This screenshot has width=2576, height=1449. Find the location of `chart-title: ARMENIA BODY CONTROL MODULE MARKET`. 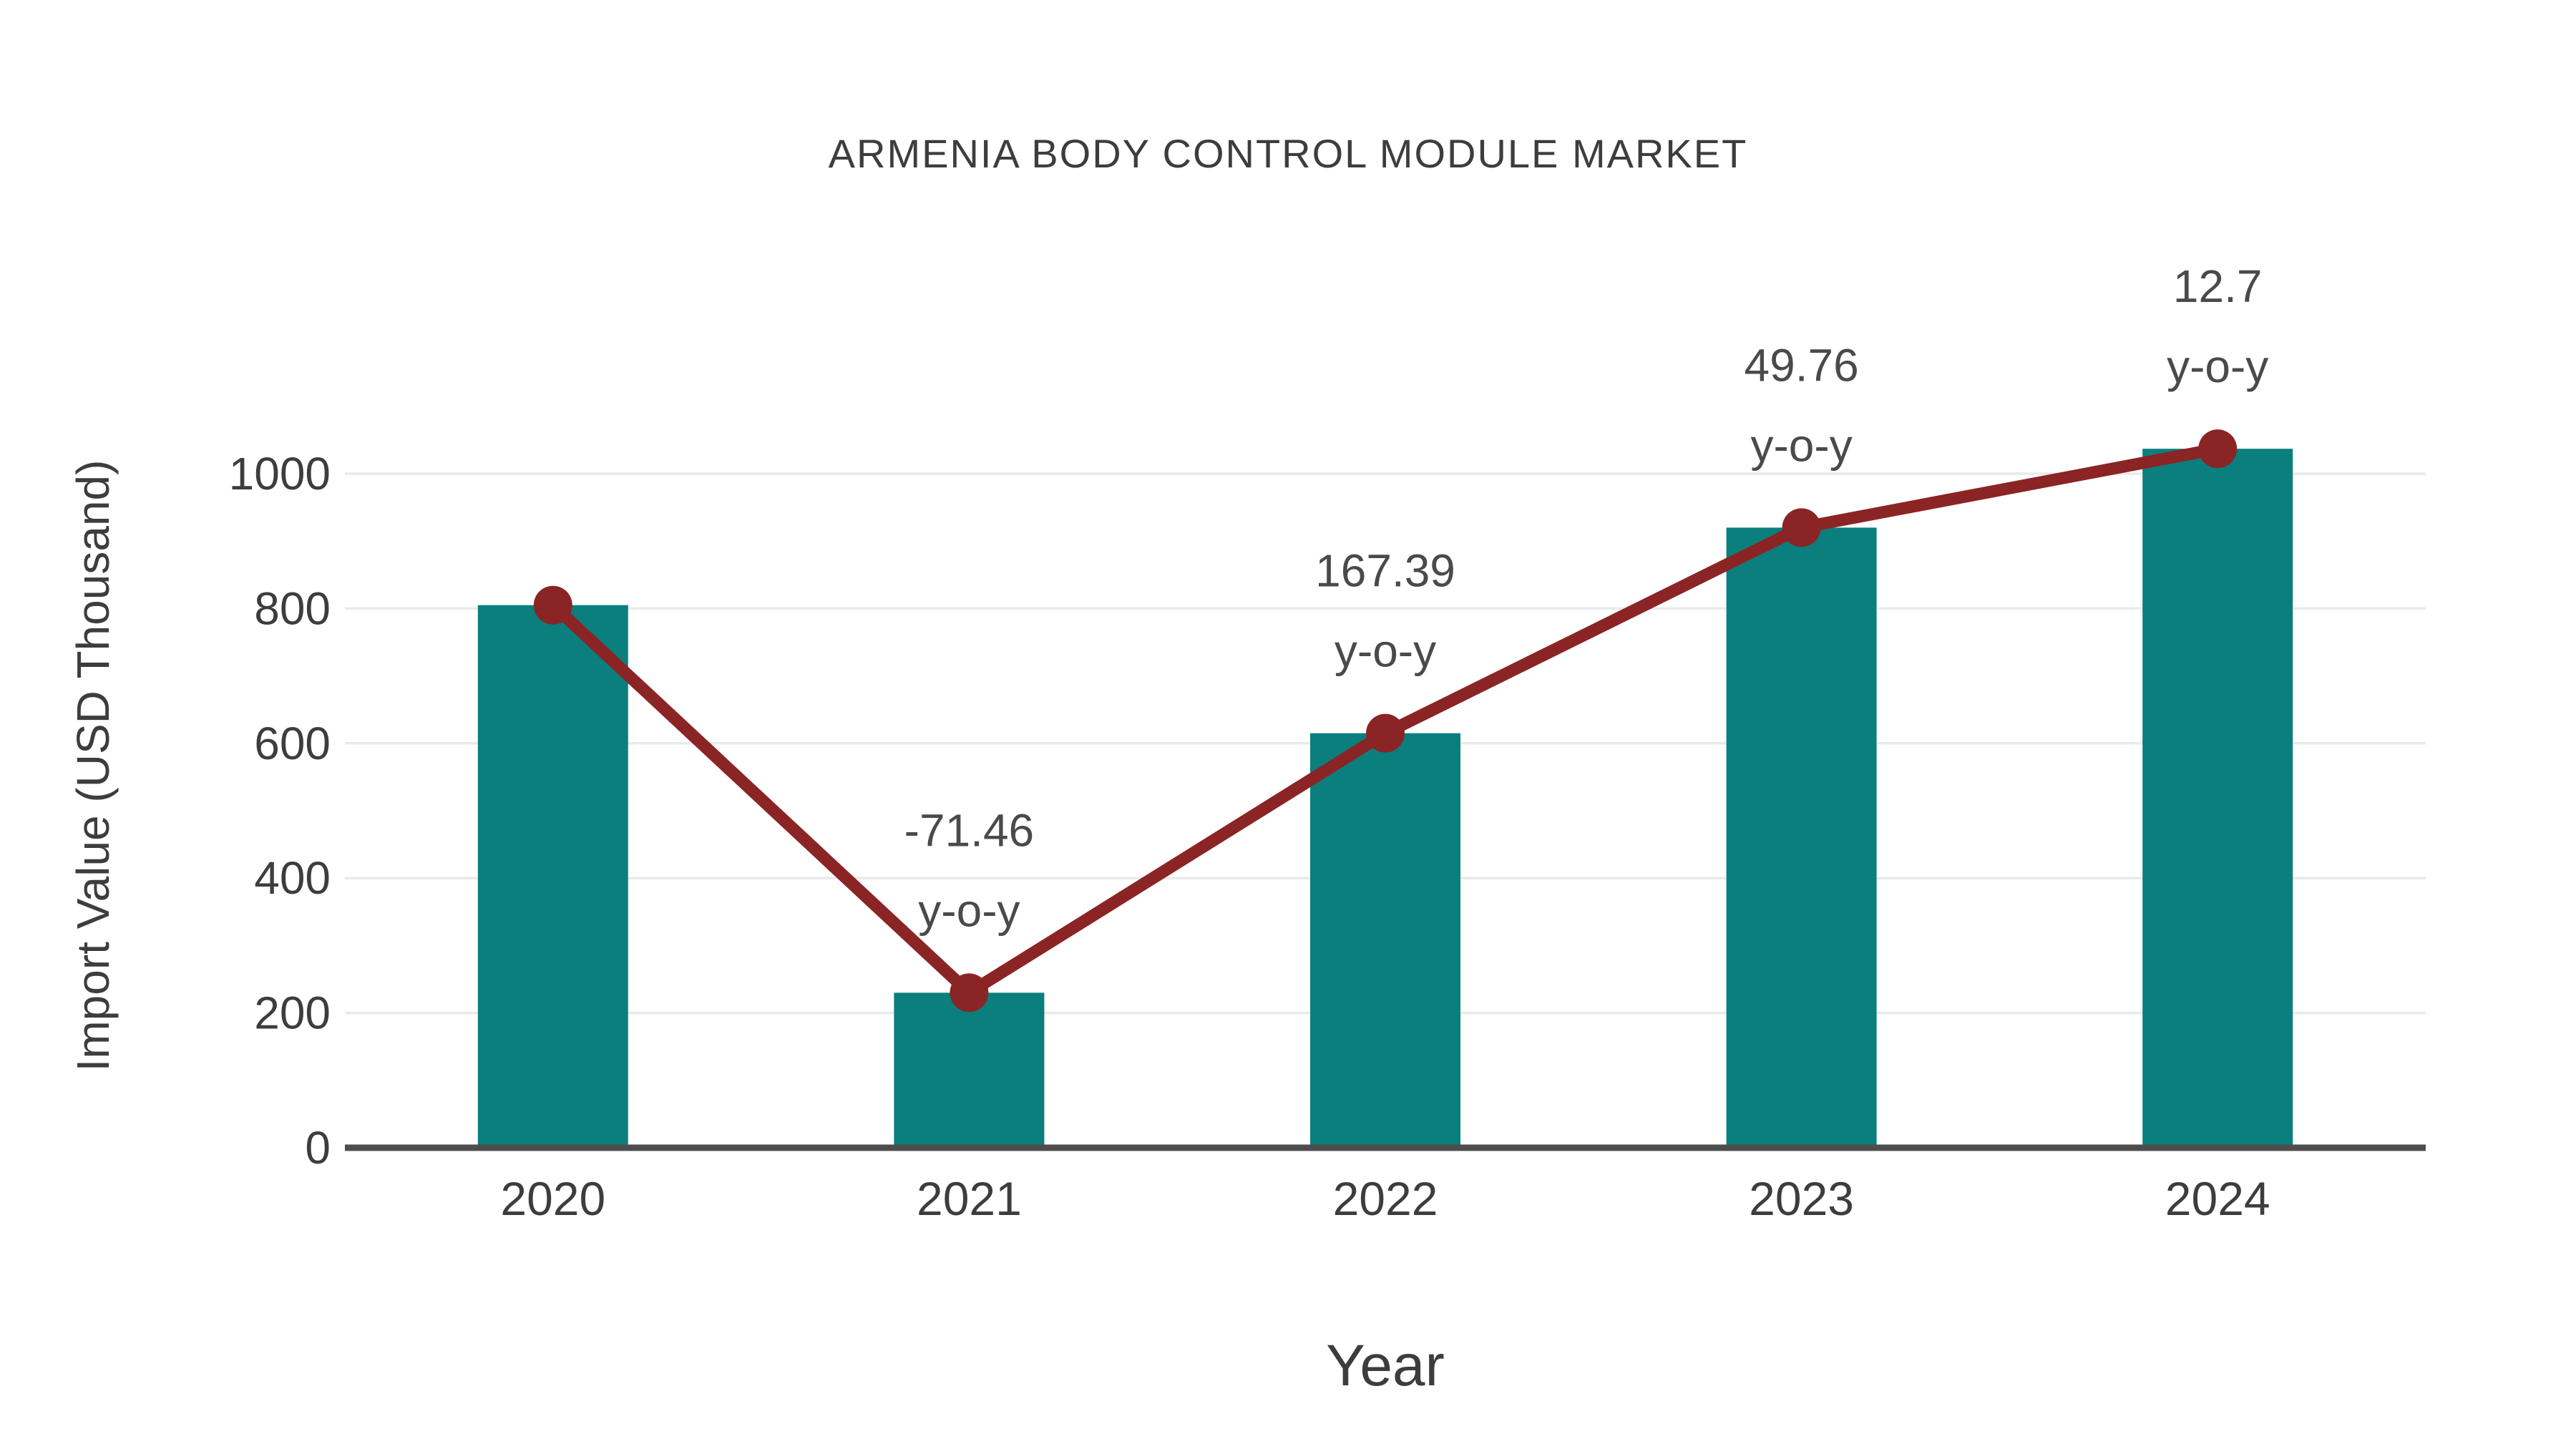

chart-title: ARMENIA BODY CONTROL MODULE MARKET is located at coordinates (1288, 153).